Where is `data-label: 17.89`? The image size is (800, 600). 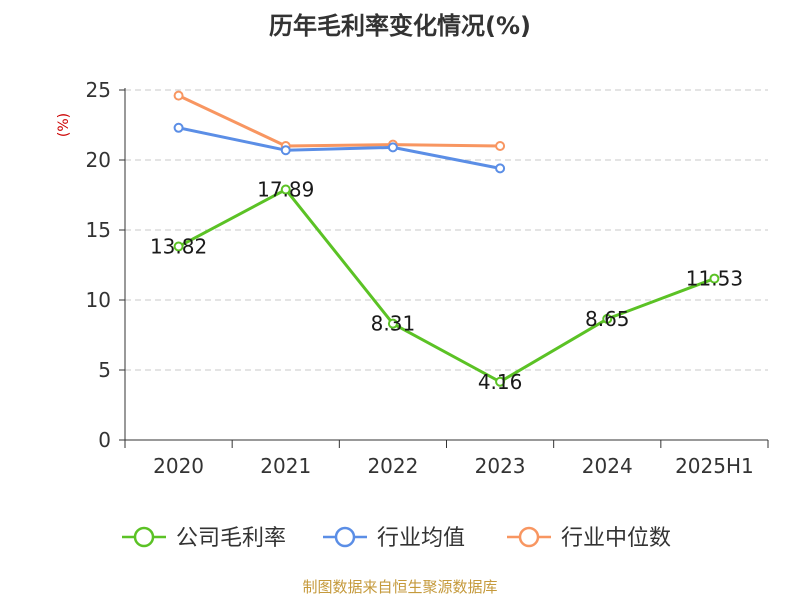 data-label: 17.89 is located at coordinates (285, 190).